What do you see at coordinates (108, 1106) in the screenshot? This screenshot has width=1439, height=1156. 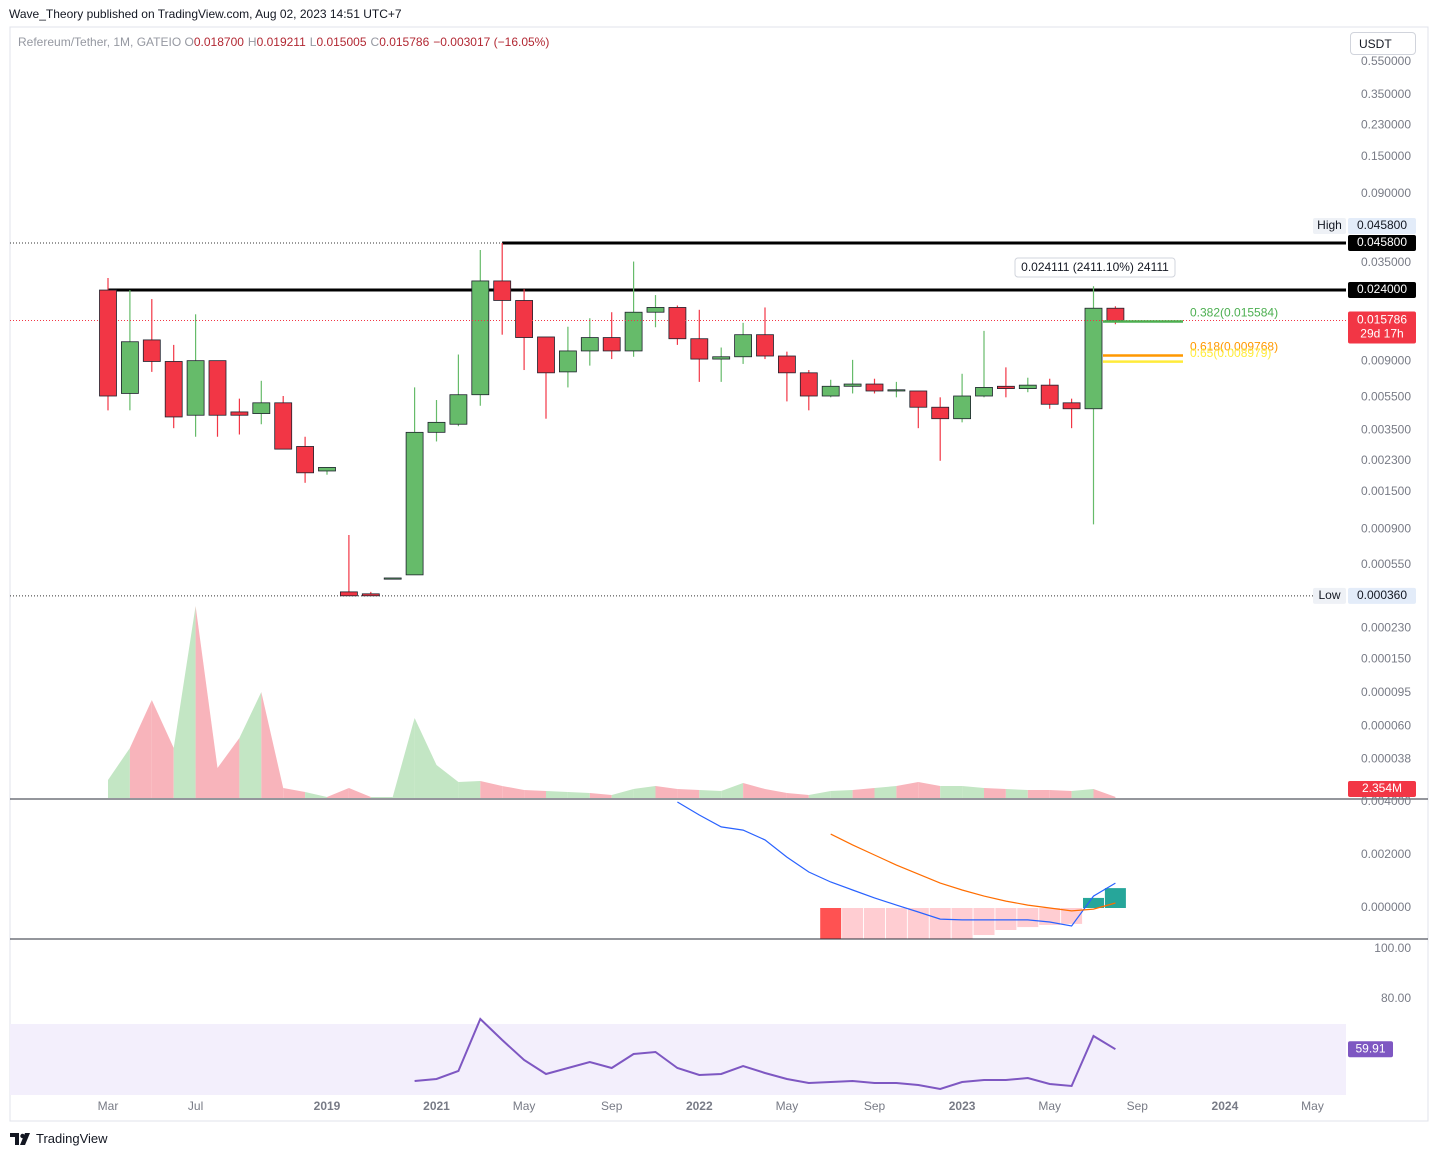 I see `x-tick-label: Mar` at bounding box center [108, 1106].